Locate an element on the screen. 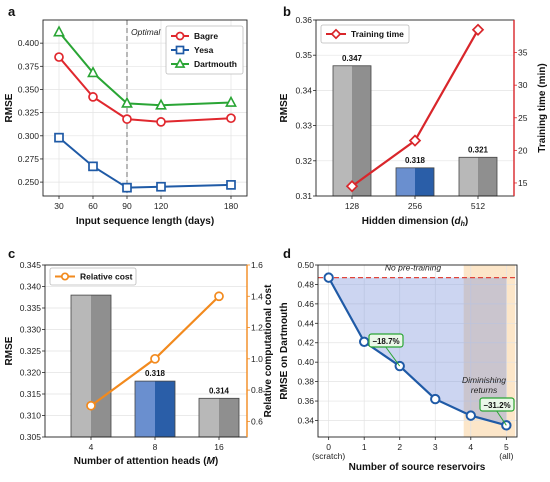 The height and width of the screenshot is (482, 550). x-axis-label-sub: h is located at coordinates (463, 224).